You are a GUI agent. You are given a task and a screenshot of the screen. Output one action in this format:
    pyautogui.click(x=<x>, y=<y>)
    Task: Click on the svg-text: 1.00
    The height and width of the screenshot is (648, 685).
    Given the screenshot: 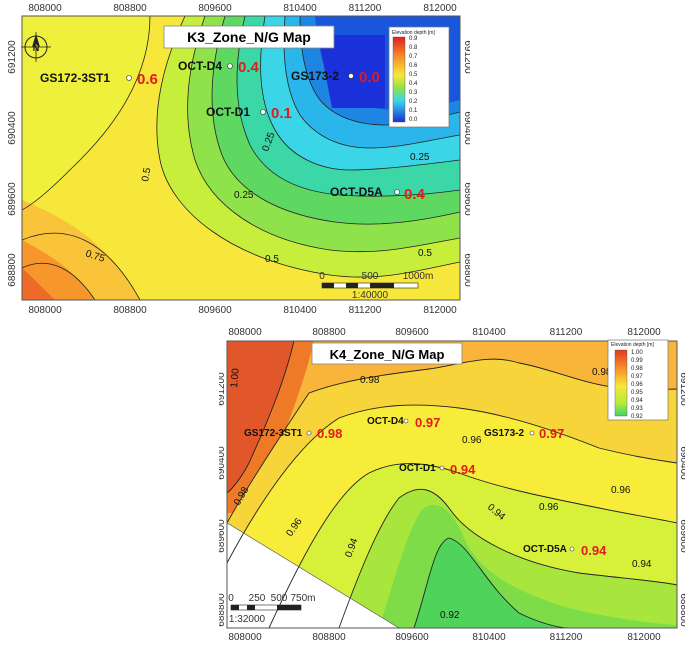 What is the action you would take?
    pyautogui.click(x=637, y=353)
    